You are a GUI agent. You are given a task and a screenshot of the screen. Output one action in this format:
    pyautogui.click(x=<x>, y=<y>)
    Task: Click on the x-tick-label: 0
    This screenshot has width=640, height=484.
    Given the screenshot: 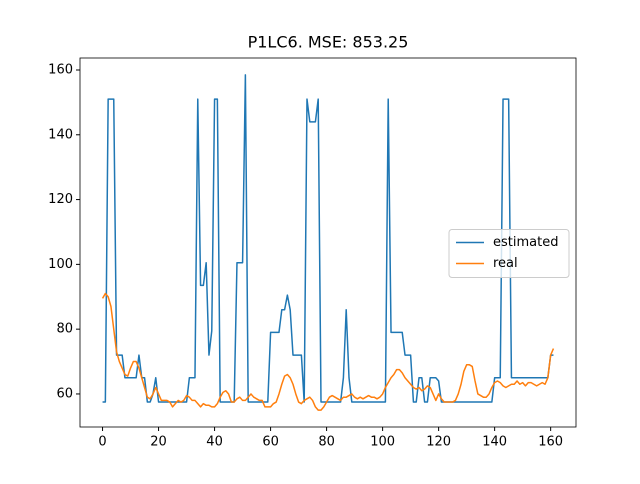 What is the action you would take?
    pyautogui.click(x=102, y=442)
    